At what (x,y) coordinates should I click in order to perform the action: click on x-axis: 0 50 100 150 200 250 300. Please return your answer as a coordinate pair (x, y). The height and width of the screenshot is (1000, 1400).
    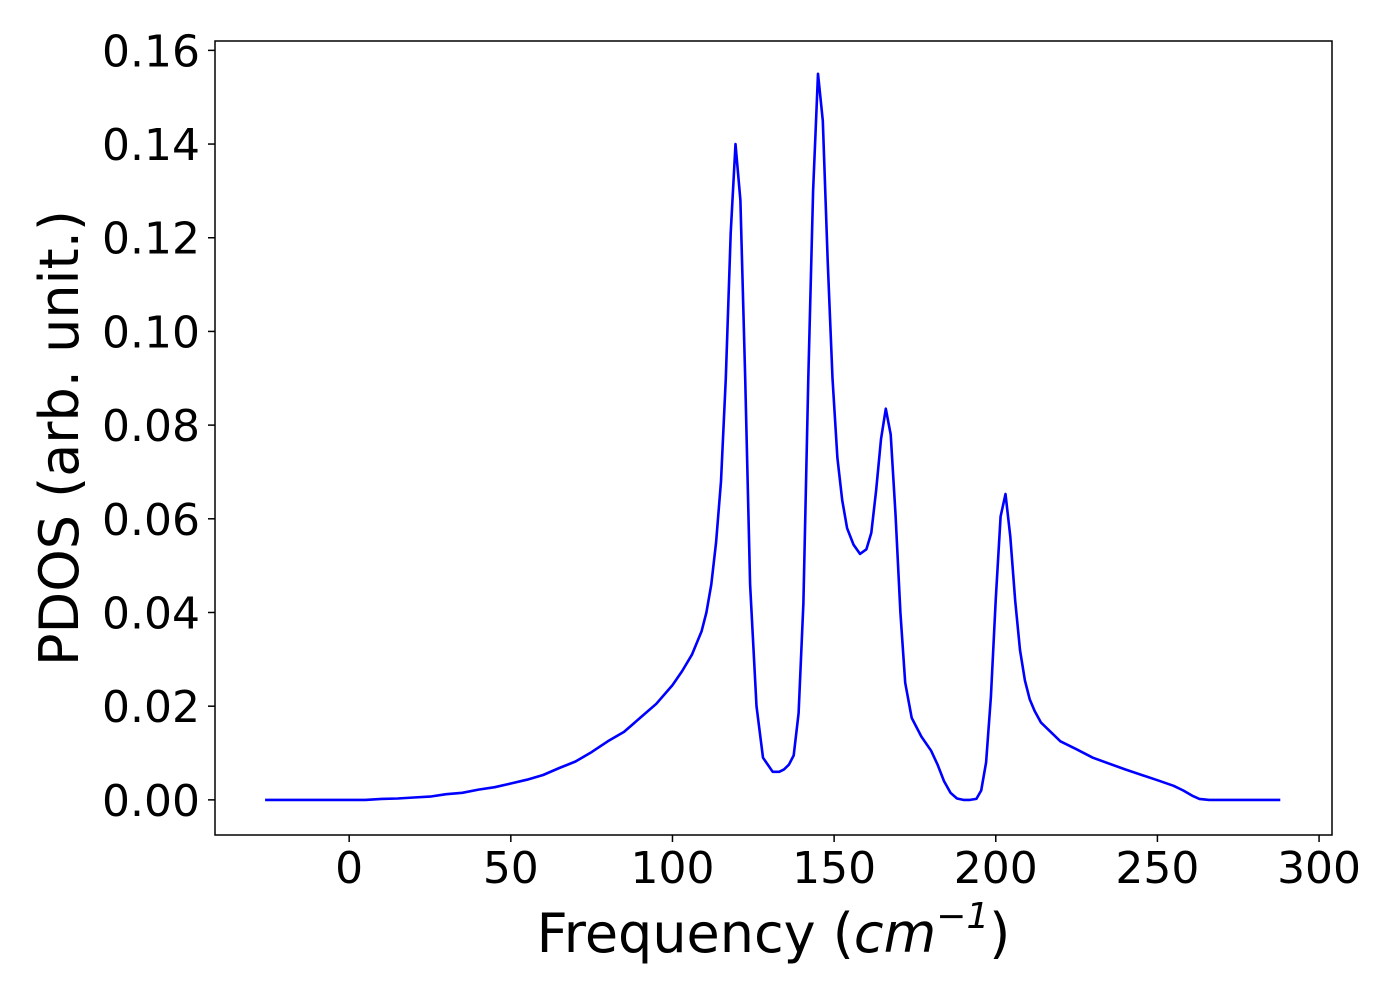
    Looking at the image, I should click on (848, 864).